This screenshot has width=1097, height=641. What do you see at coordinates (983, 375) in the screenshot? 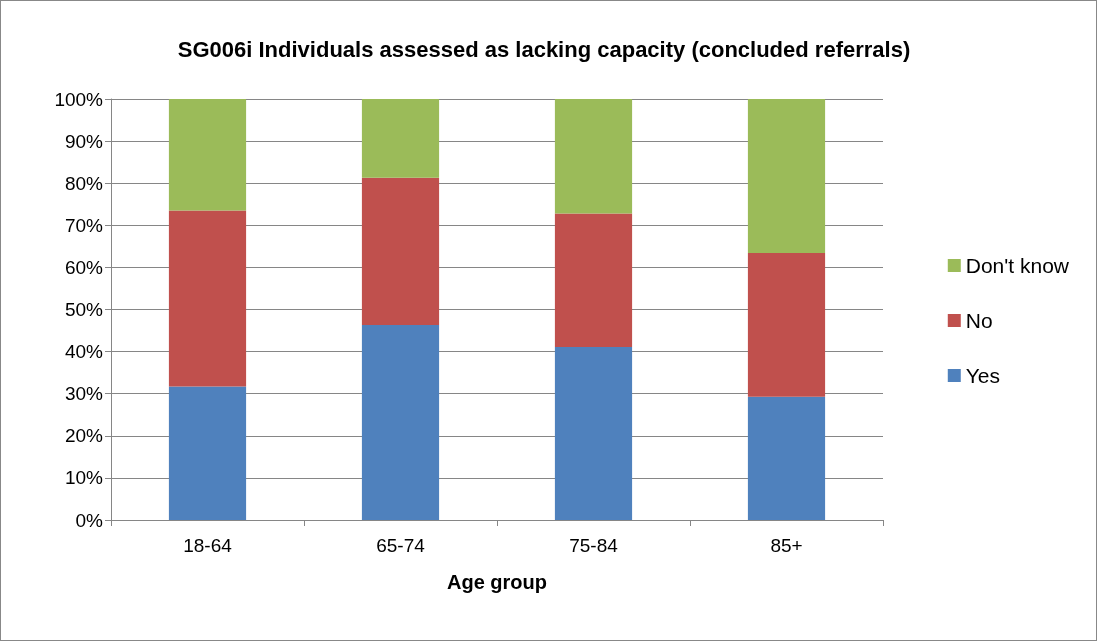
I see `legend-label: Yes` at bounding box center [983, 375].